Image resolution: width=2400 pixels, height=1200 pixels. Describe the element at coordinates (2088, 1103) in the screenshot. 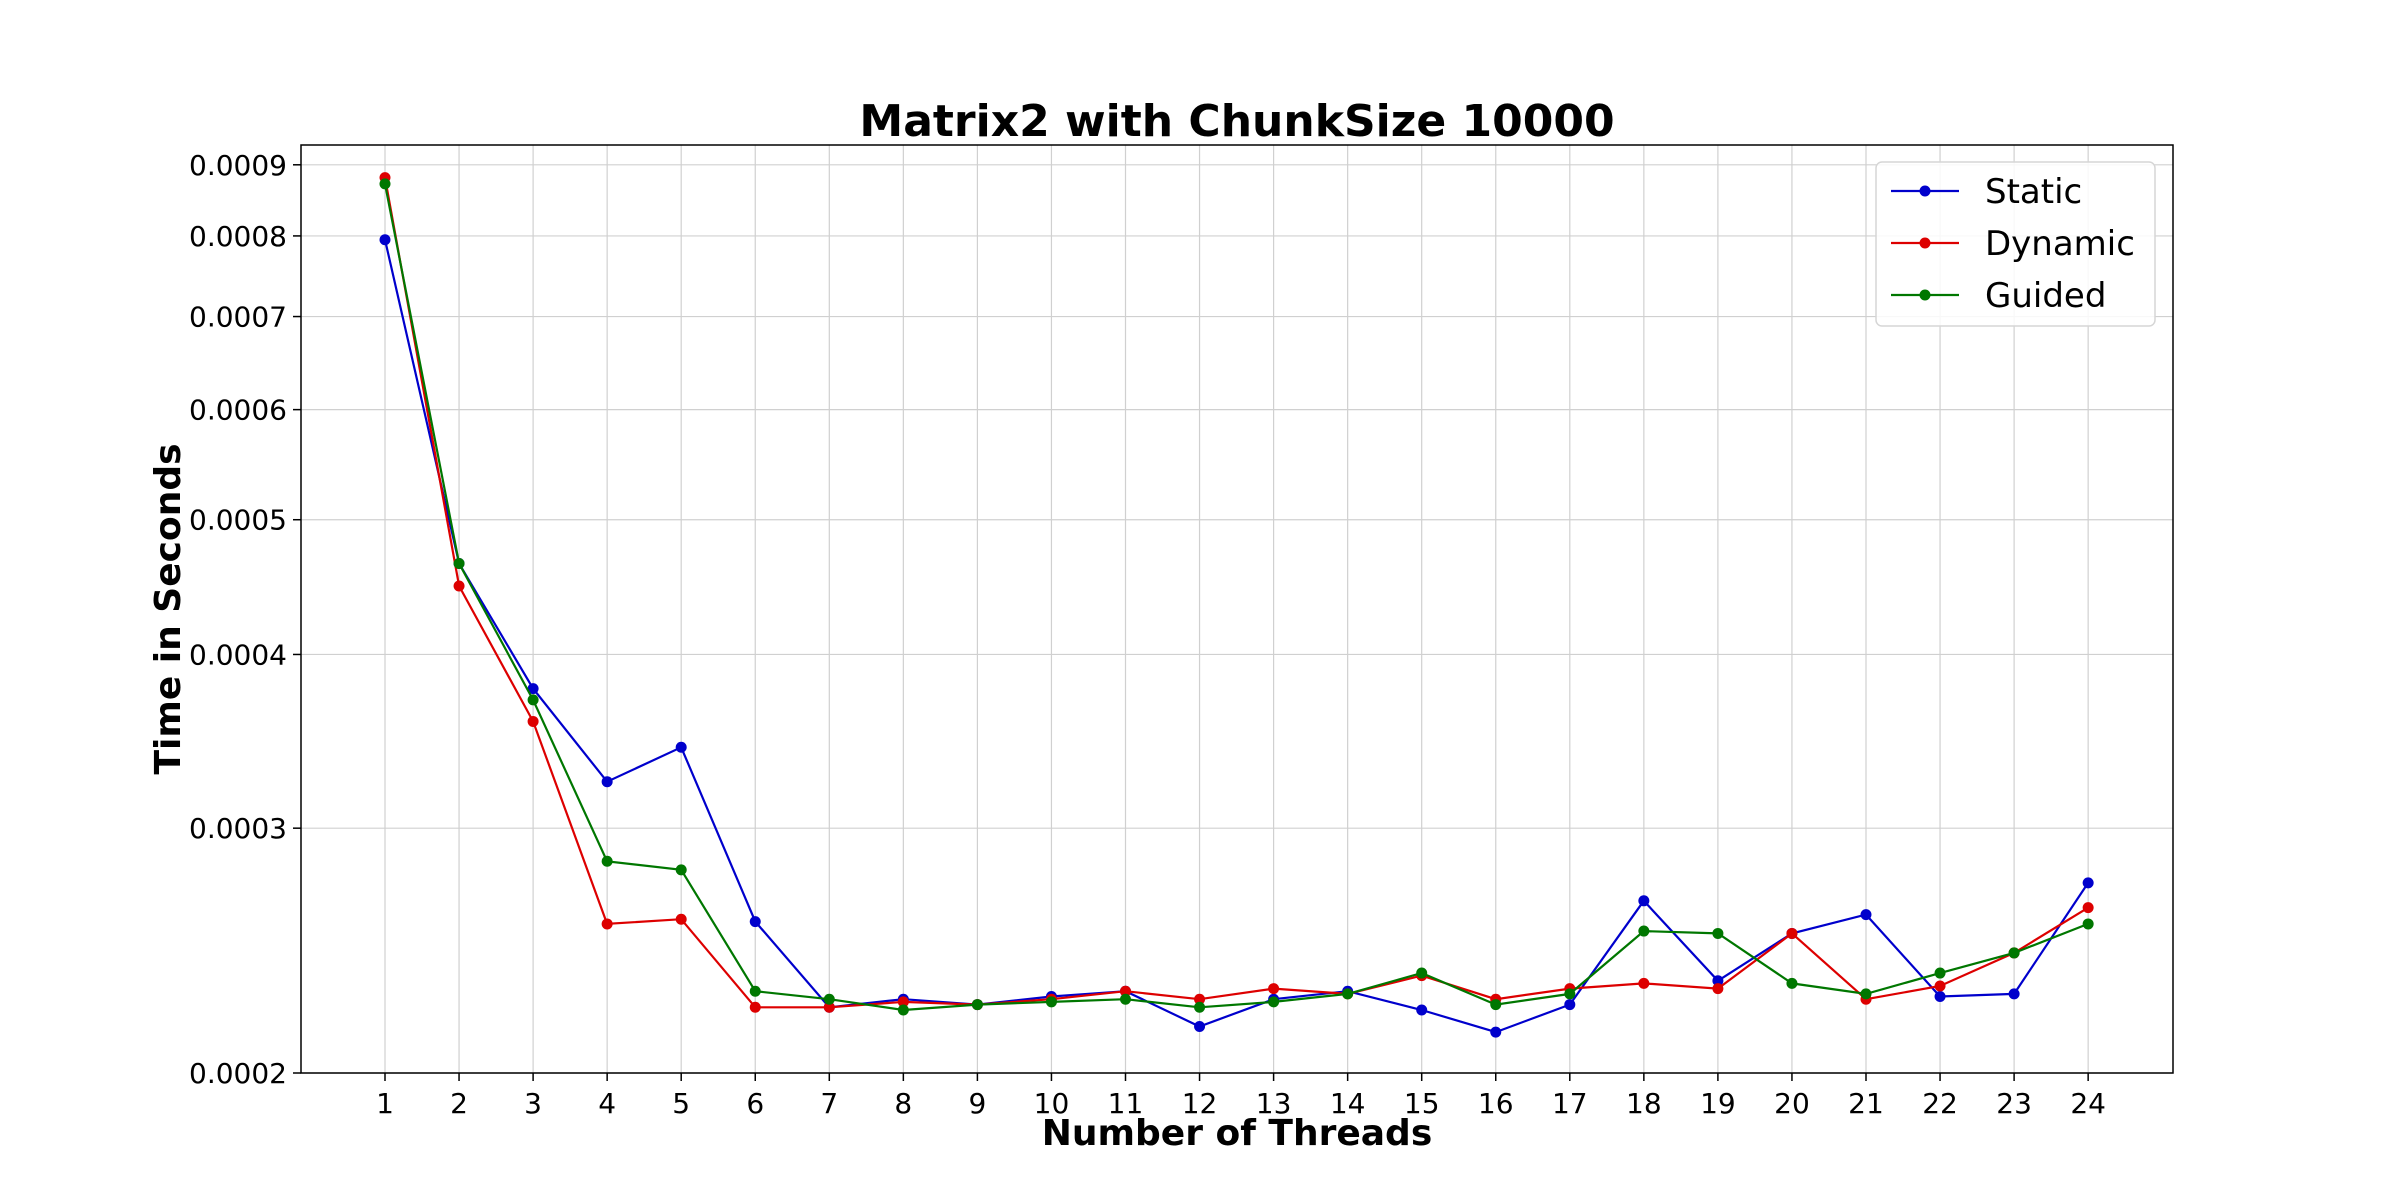

I see `x-tick-label: 24` at that location.